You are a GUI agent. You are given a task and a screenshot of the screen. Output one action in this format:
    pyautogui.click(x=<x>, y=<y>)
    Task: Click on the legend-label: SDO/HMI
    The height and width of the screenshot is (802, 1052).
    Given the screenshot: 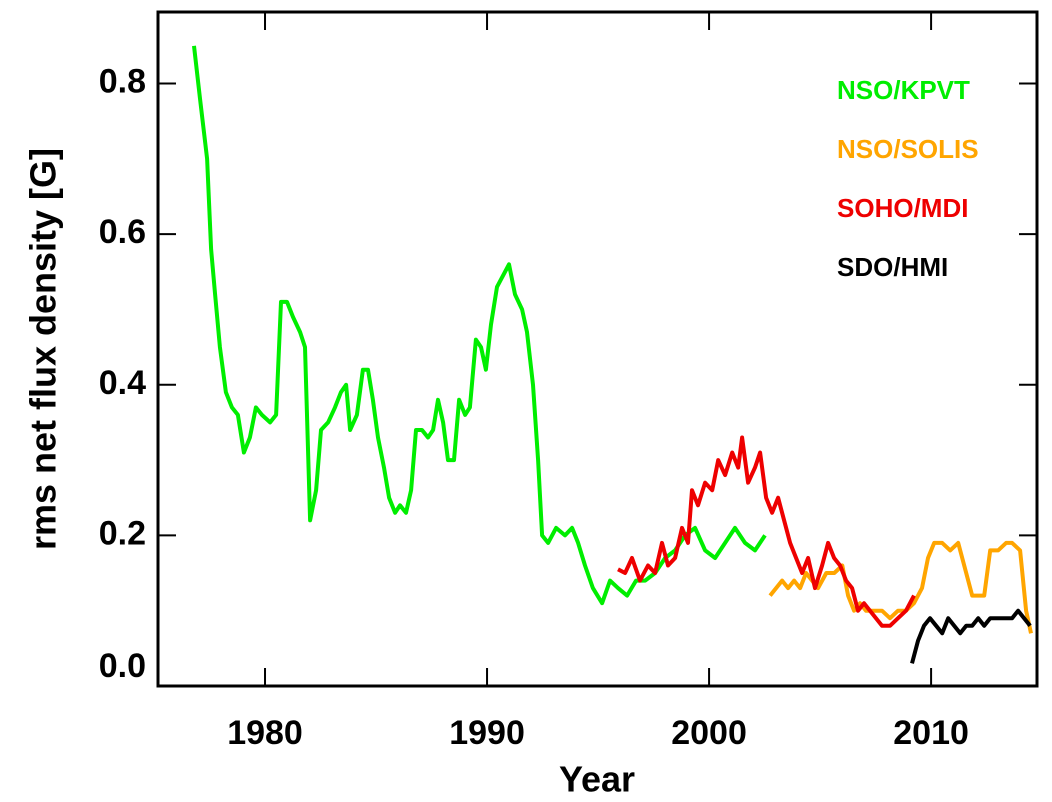 What is the action you would take?
    pyautogui.click(x=892, y=267)
    